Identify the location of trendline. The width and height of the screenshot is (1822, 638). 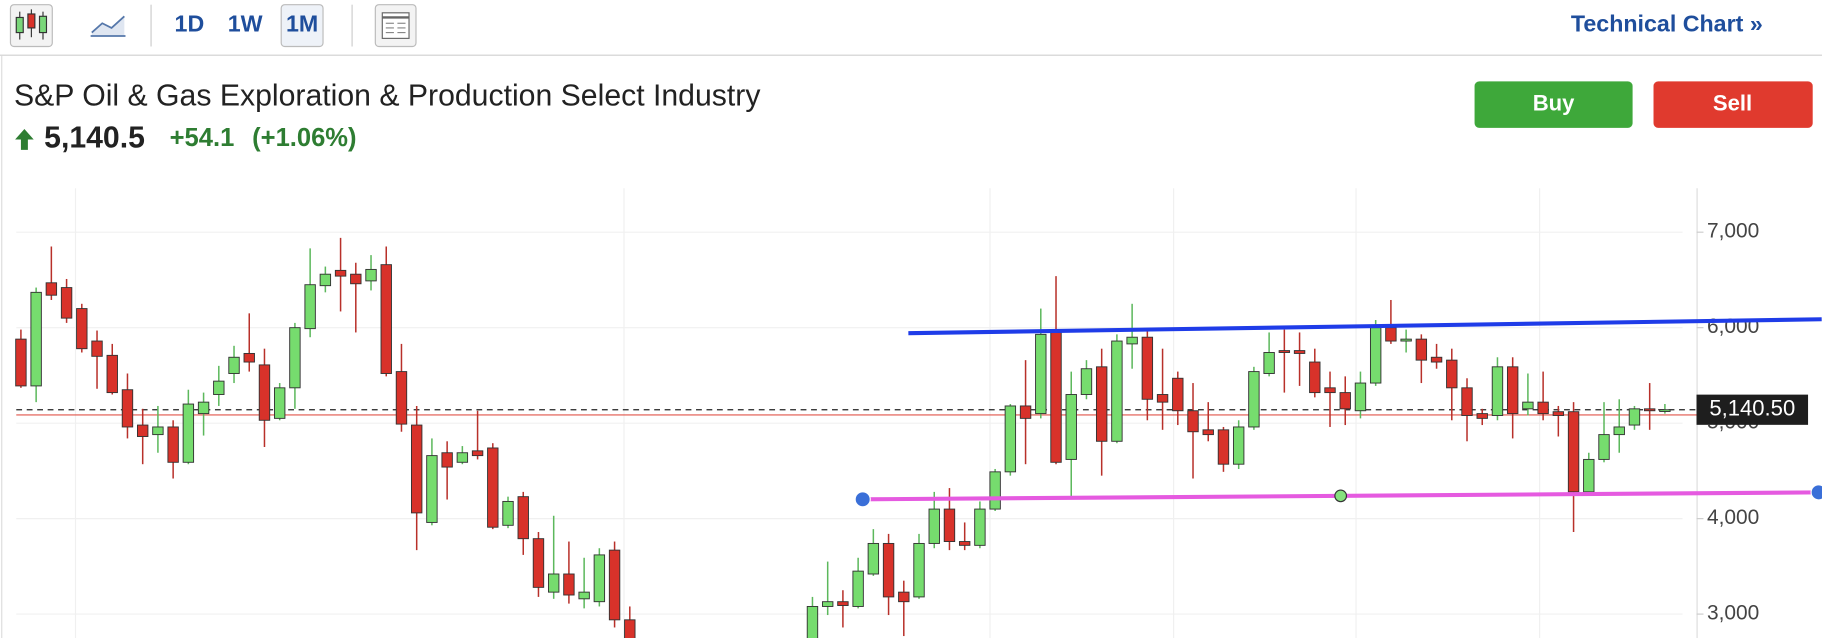
(1365, 326).